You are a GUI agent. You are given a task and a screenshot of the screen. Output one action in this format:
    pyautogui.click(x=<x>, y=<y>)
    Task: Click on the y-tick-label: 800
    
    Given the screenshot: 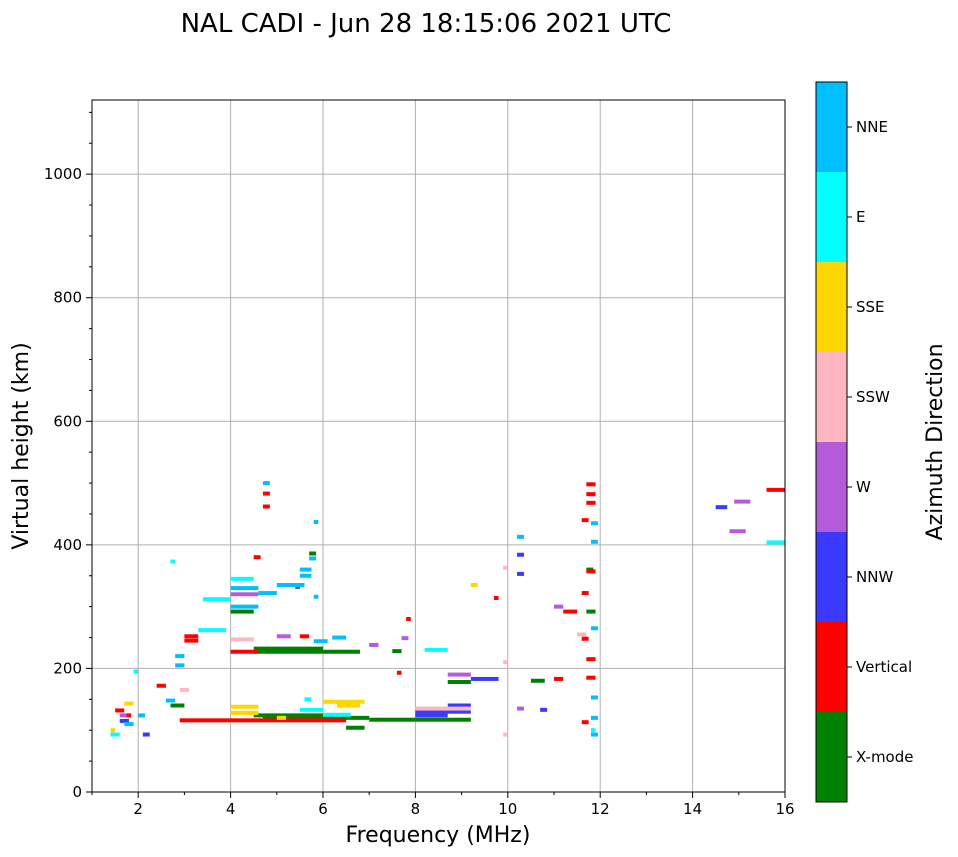 What is the action you would take?
    pyautogui.click(x=67, y=298)
    